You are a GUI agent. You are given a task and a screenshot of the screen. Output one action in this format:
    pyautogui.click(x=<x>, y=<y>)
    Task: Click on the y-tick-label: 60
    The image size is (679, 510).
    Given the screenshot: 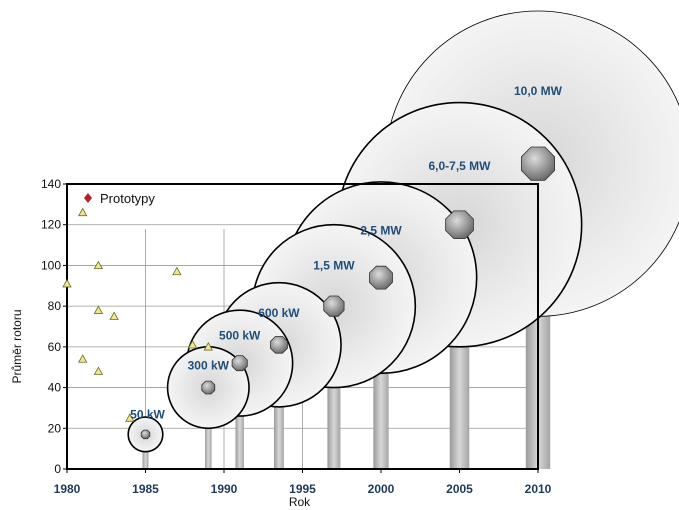 What is the action you would take?
    pyautogui.click(x=55, y=347)
    